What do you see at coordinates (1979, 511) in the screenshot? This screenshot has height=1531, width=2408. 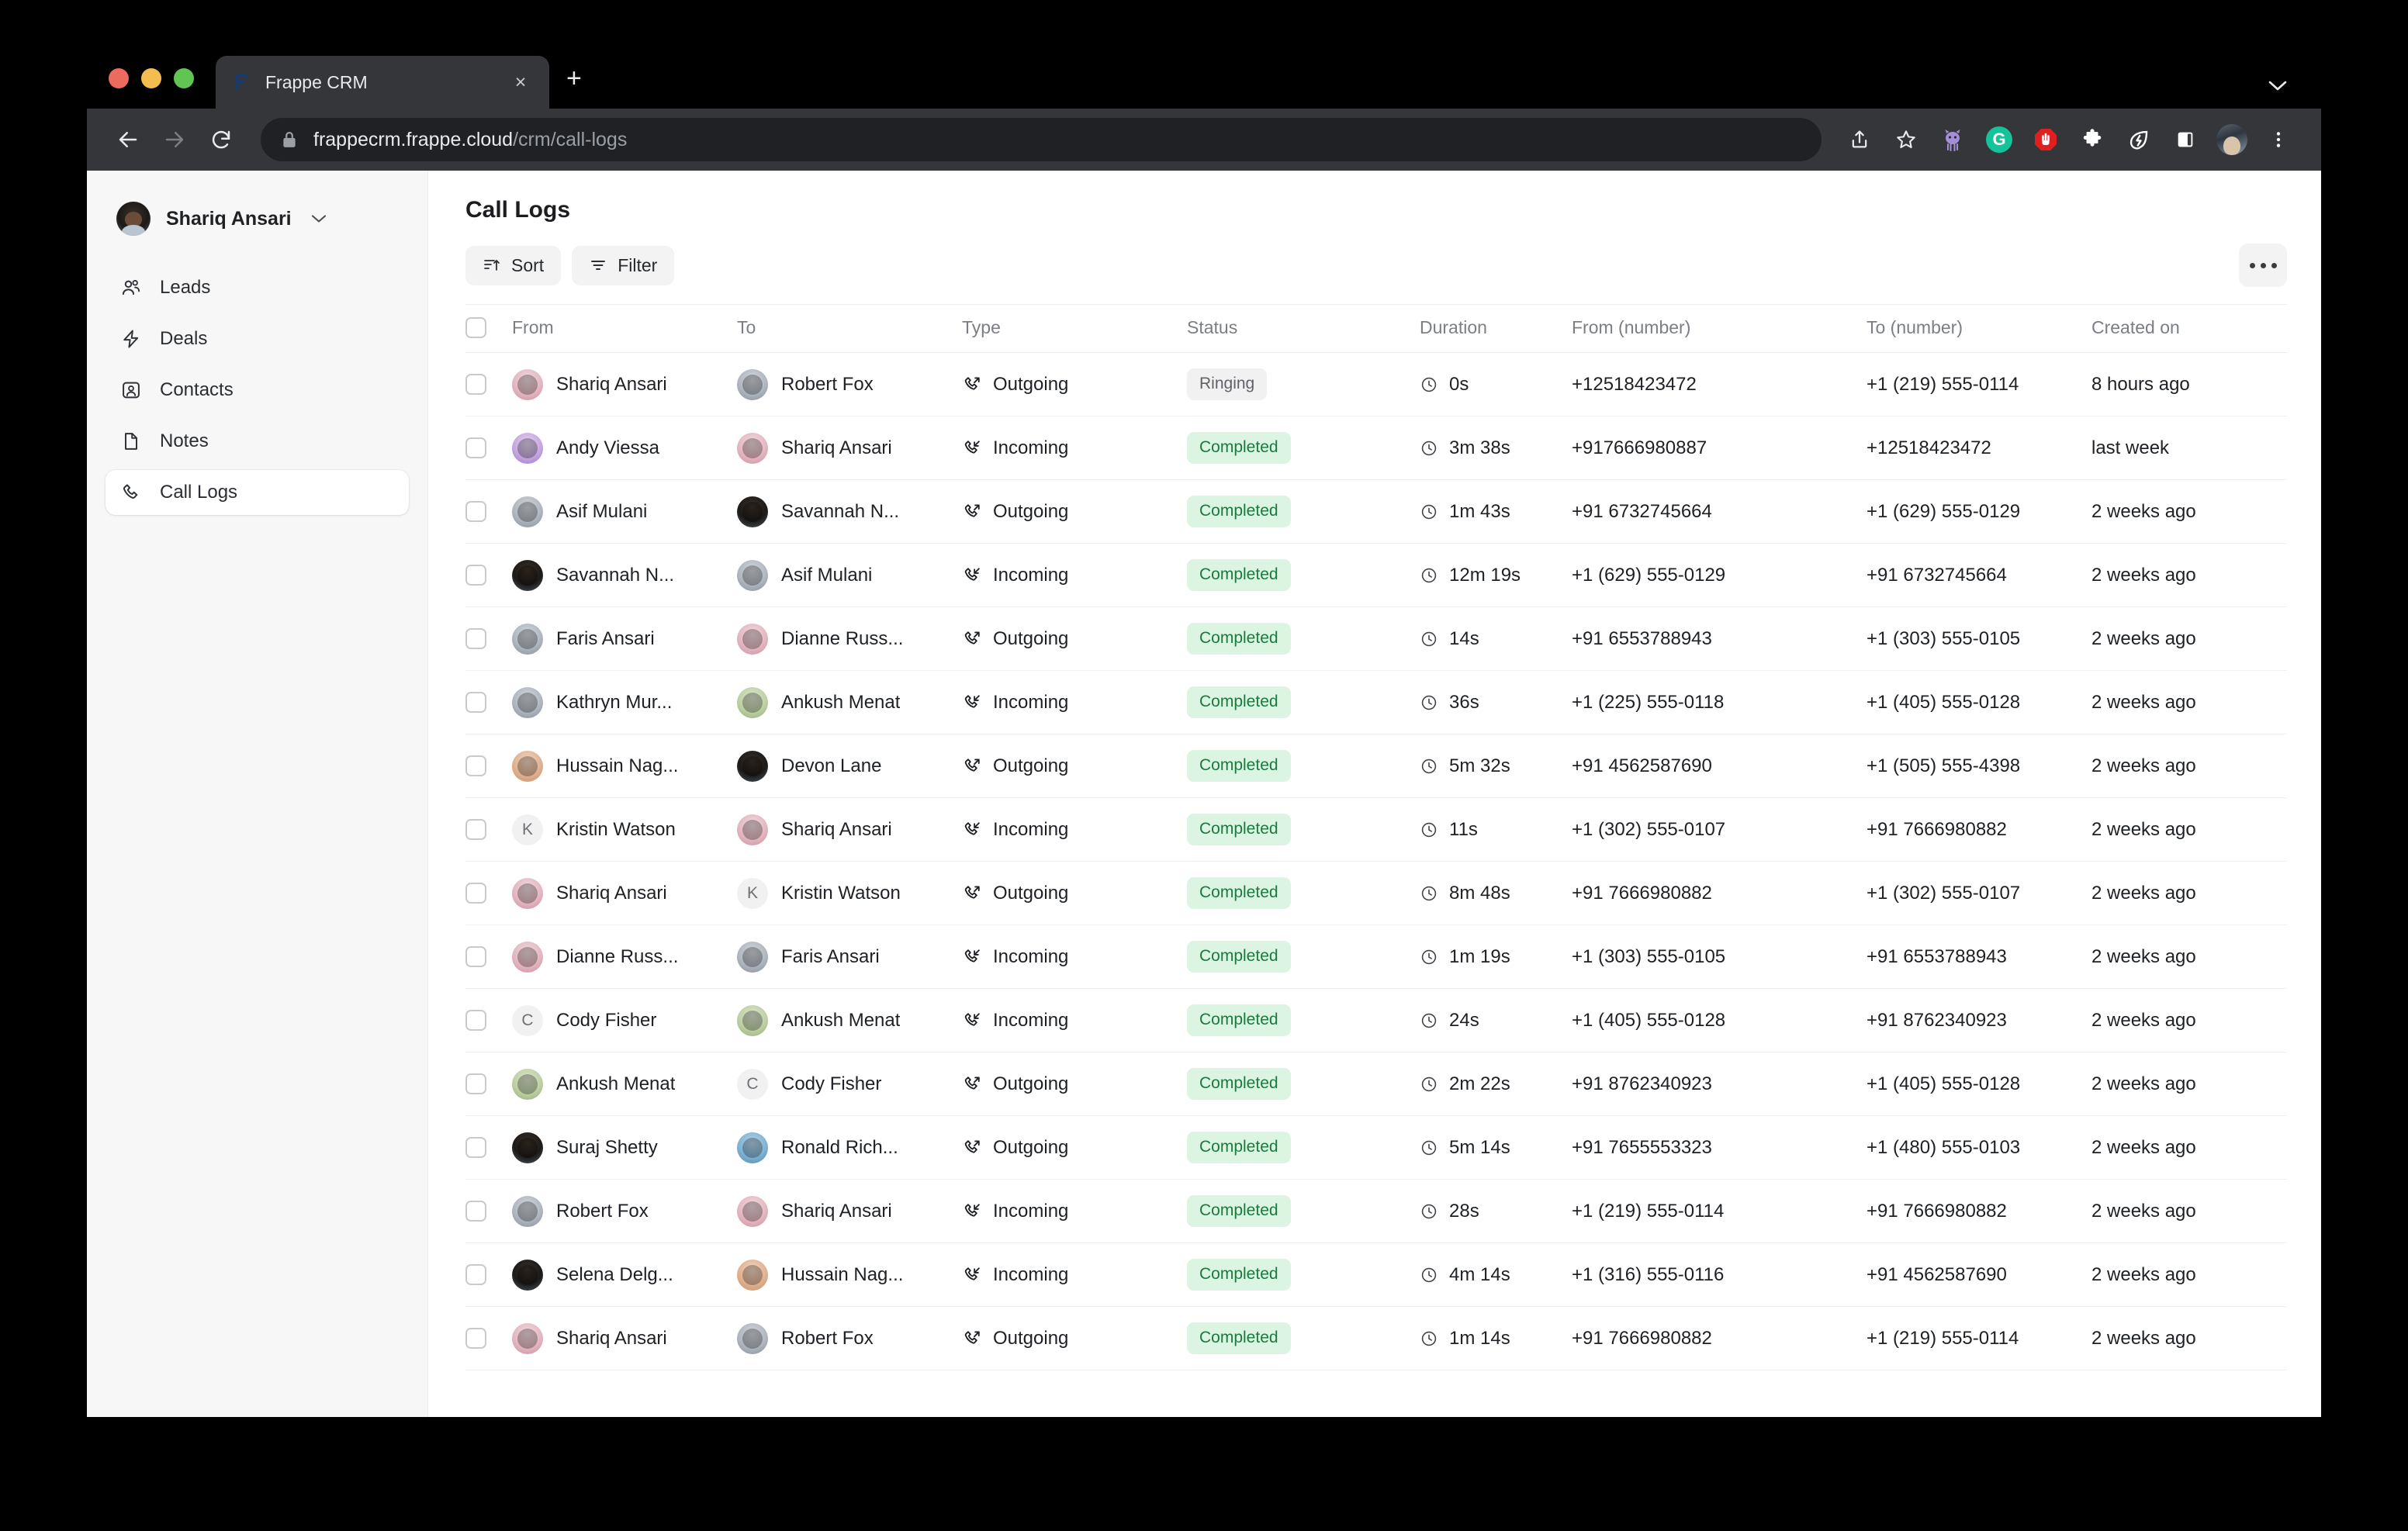 I see `to-number-value: +1 (629) 555-0129` at bounding box center [1979, 511].